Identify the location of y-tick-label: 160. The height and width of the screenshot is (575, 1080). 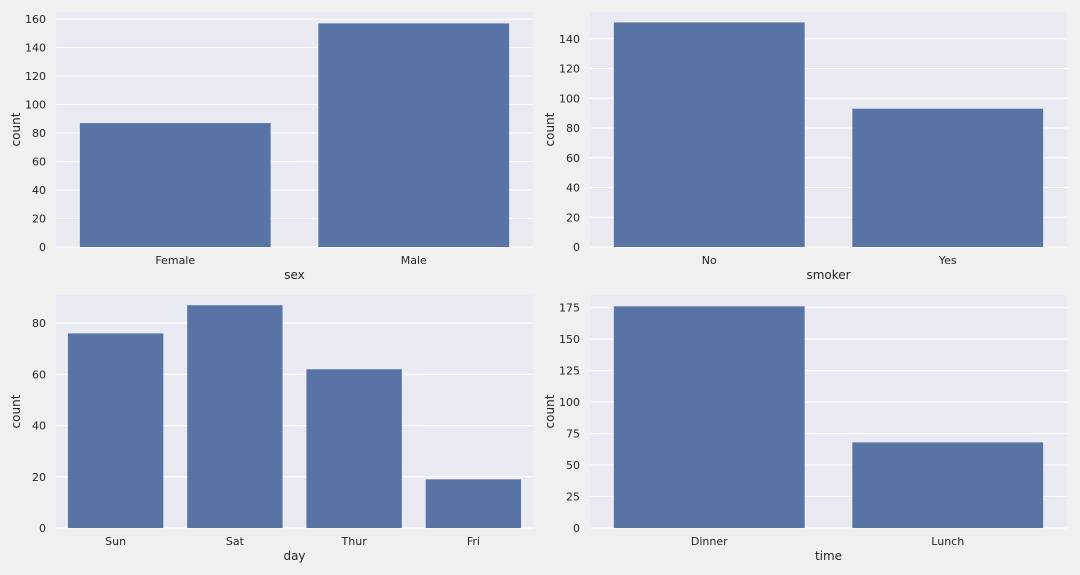
(35, 19).